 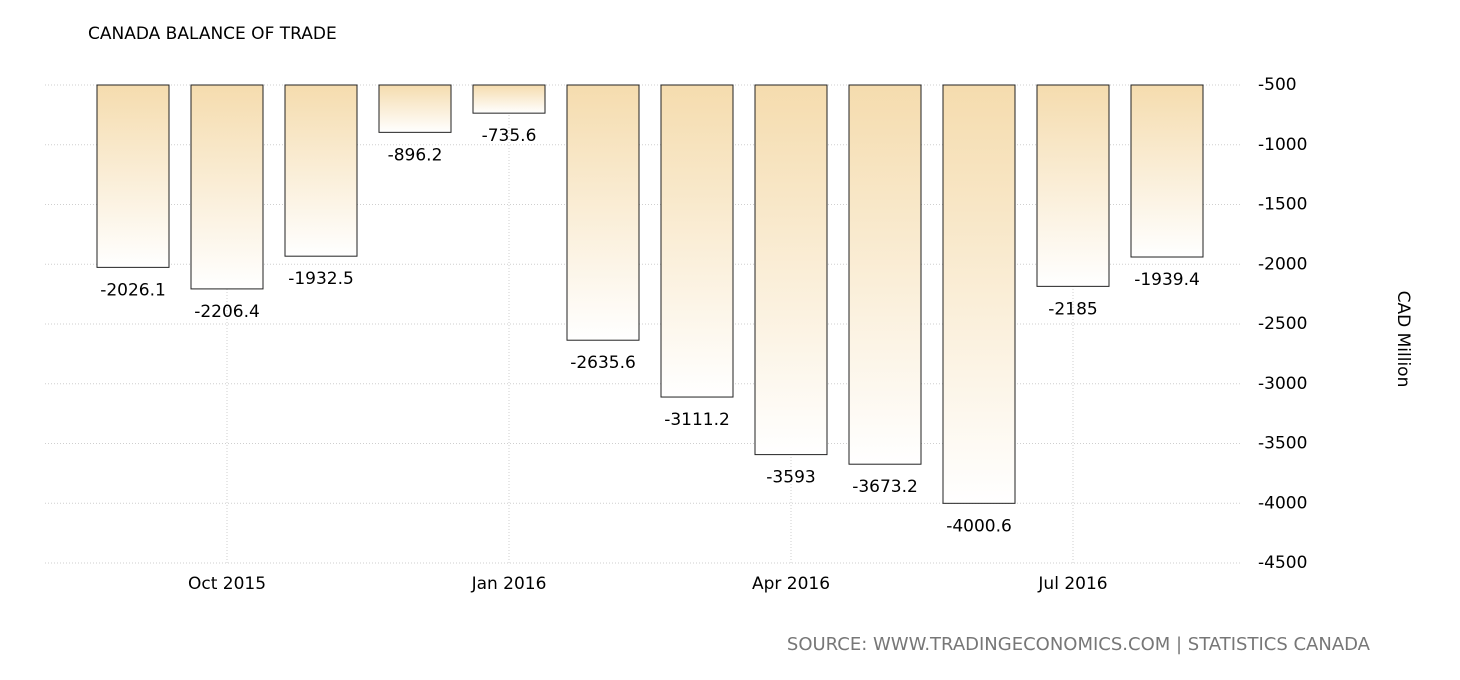 I want to click on data-label: -2026.1, so click(x=133, y=290).